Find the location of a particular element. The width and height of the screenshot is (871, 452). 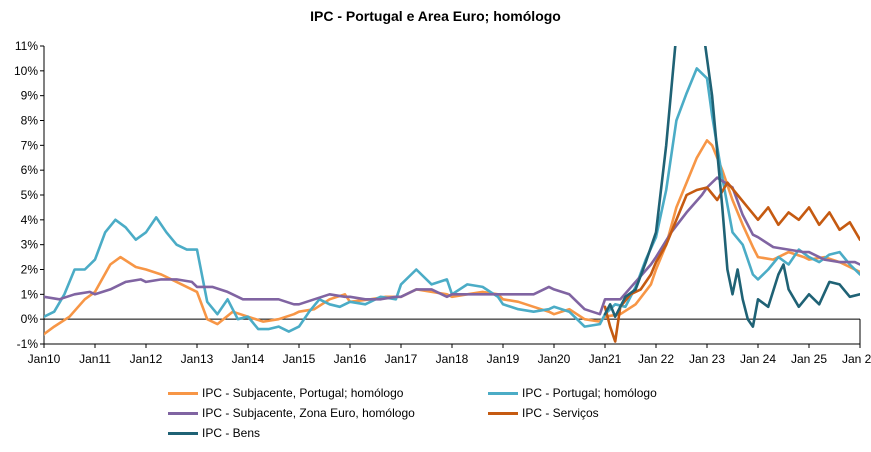

legend-item: IPC - Serviços is located at coordinates (543, 413).